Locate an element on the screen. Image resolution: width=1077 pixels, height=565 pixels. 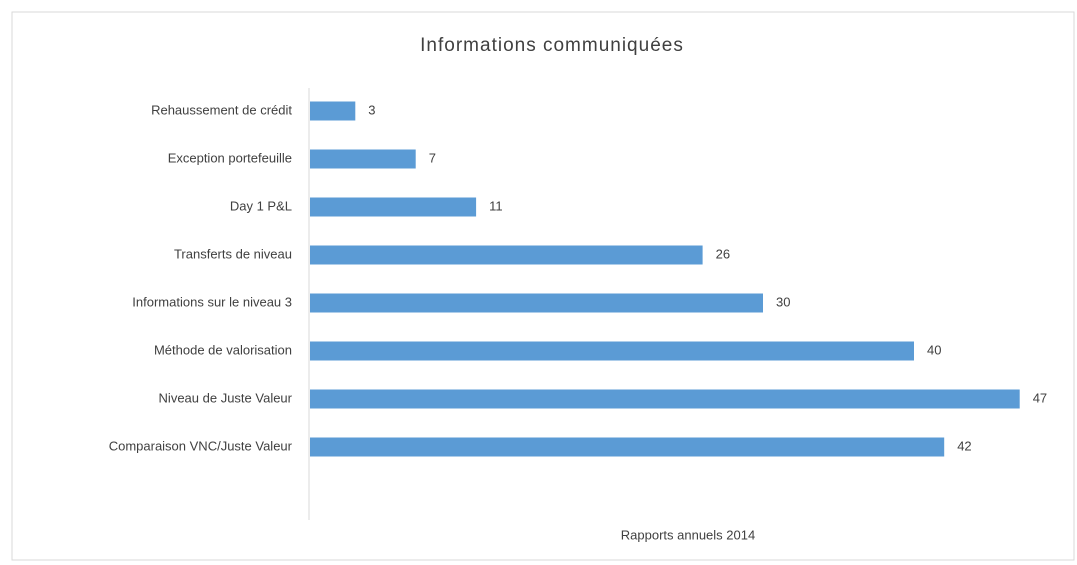
y-tick-label: Comparaison VNC/Juste Valeur is located at coordinates (201, 445).